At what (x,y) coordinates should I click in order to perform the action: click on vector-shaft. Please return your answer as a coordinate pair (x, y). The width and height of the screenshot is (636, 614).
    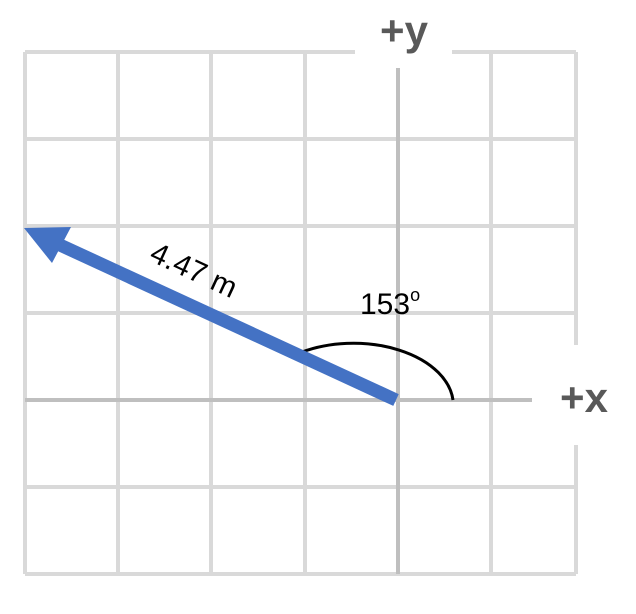
    Looking at the image, I should click on (228, 322).